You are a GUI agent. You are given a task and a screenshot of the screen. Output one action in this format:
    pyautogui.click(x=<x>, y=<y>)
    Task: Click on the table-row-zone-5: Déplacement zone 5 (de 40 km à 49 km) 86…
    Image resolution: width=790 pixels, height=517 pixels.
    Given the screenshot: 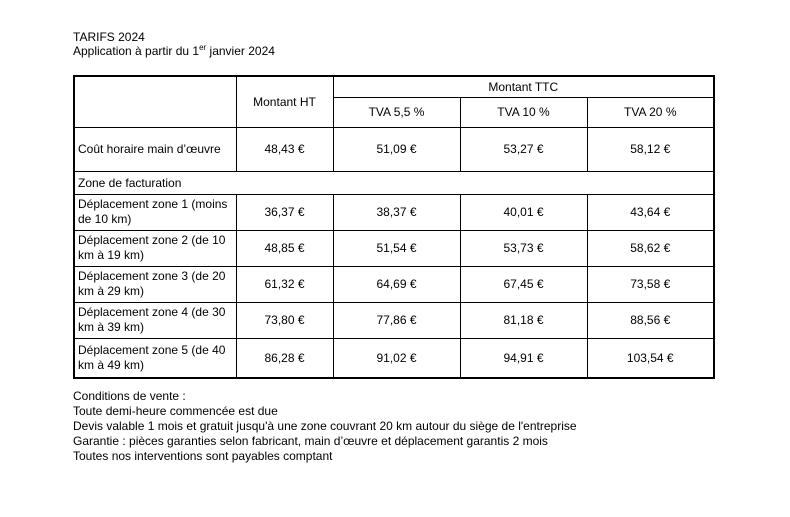 What is the action you would take?
    pyautogui.click(x=394, y=358)
    